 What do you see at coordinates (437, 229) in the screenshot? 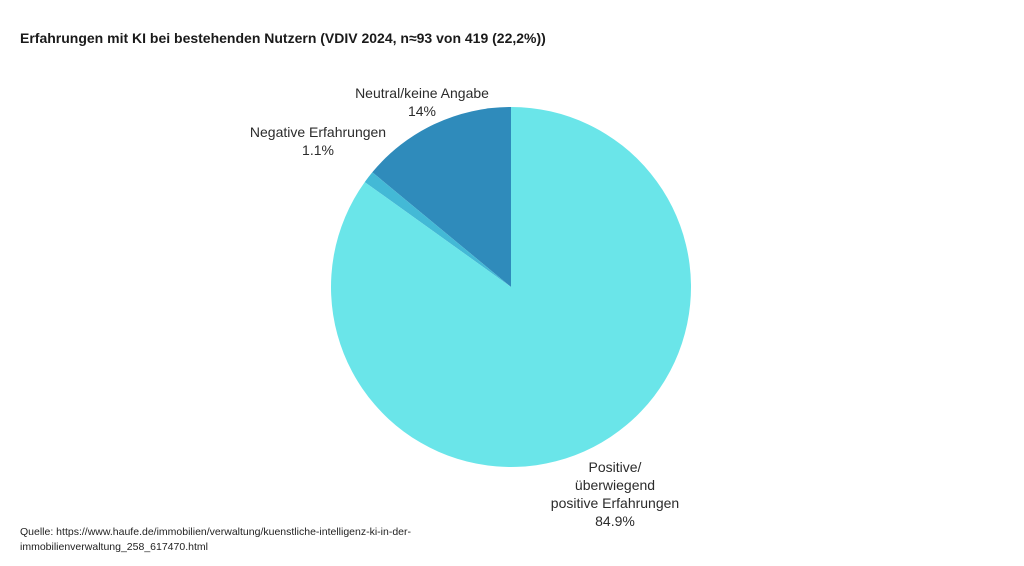
I see `pie-slice-negative` at bounding box center [437, 229].